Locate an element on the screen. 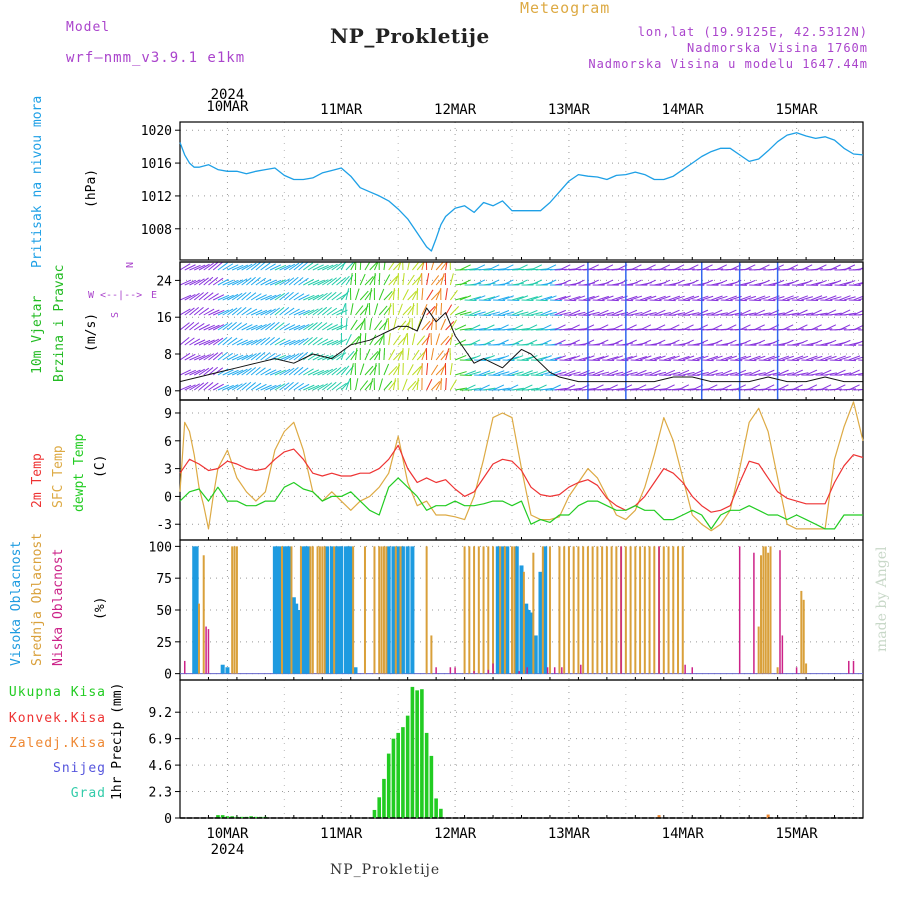 This screenshot has height=900, width=900. panel-frame is located at coordinates (521, 331).